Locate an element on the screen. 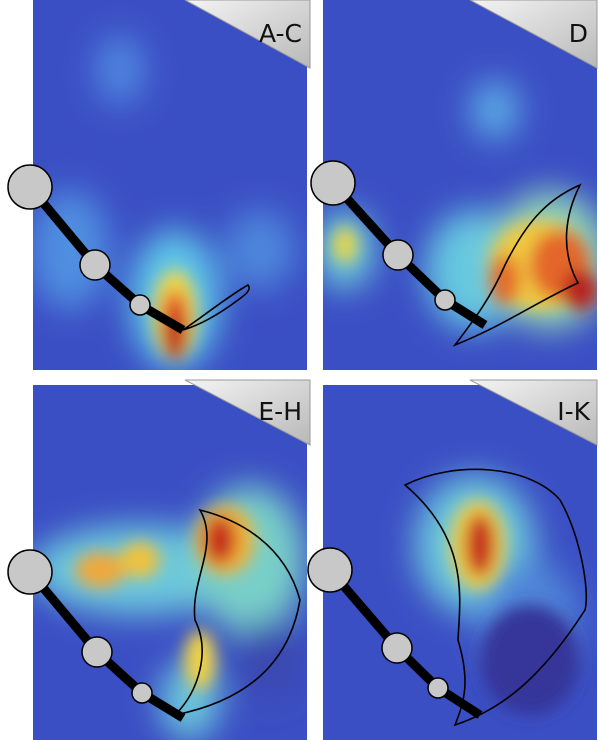 The image size is (599, 740). panel-label: A-C is located at coordinates (280, 33).